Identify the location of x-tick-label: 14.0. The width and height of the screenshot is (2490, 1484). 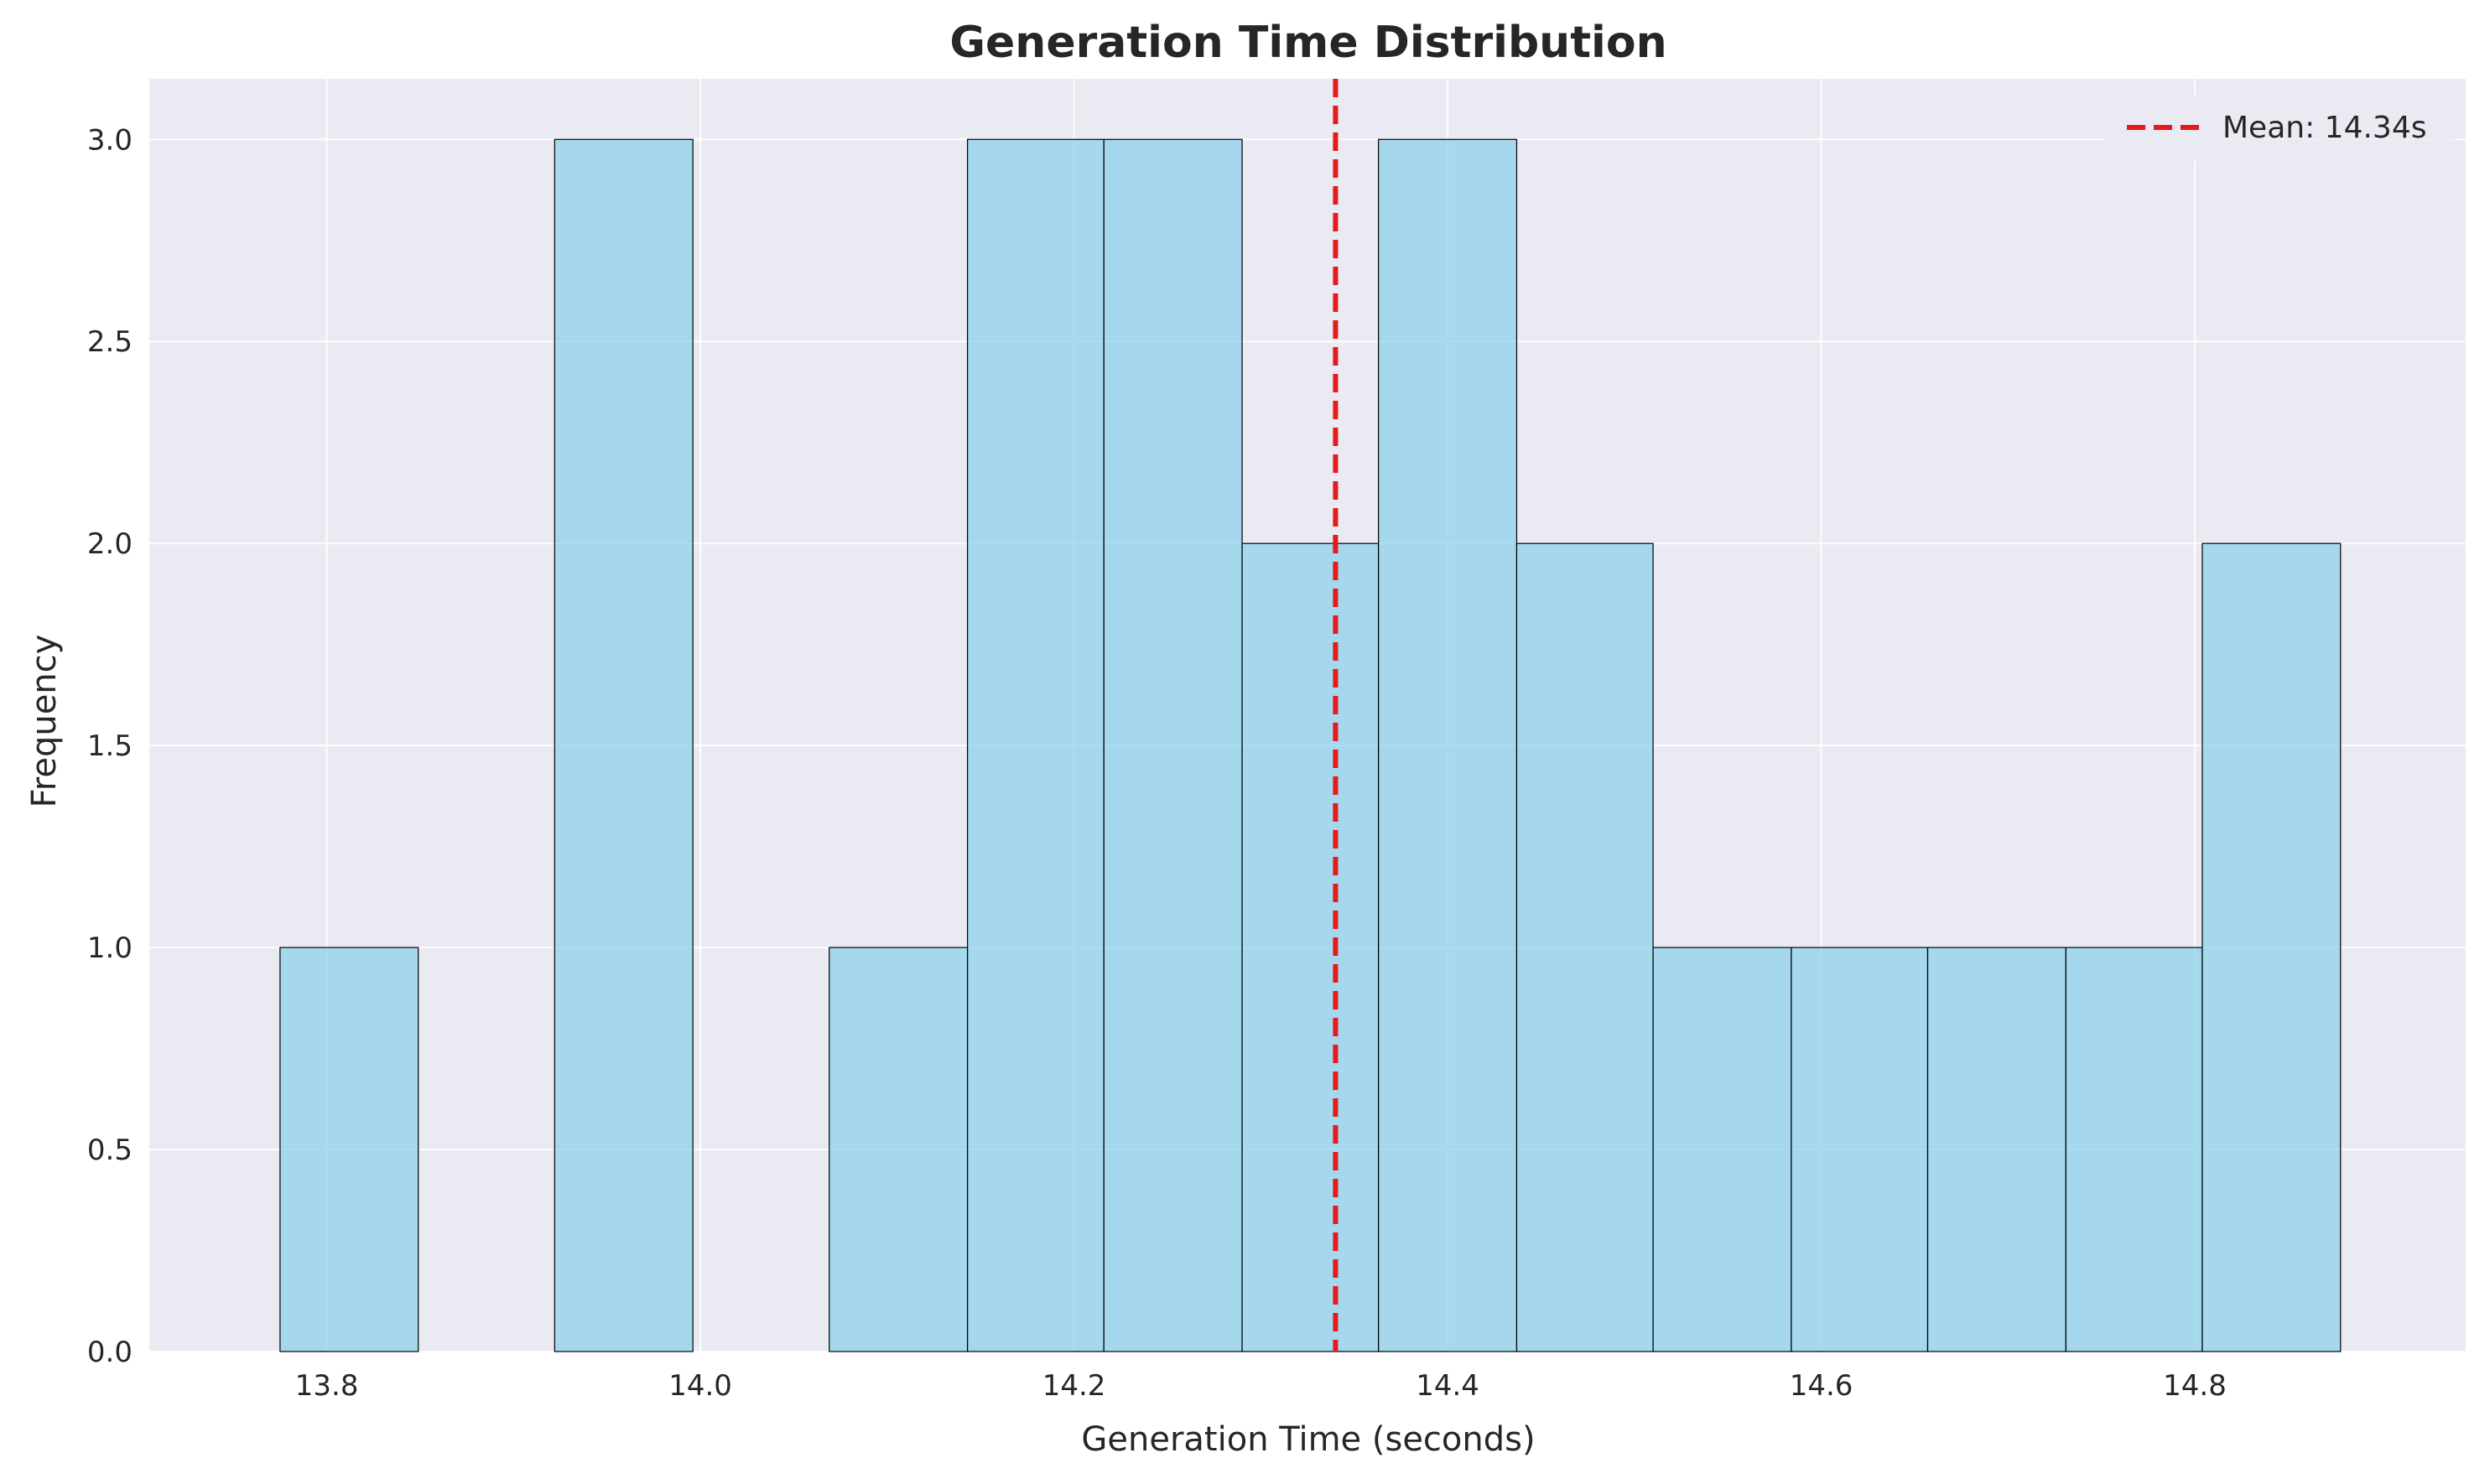
(700, 1386).